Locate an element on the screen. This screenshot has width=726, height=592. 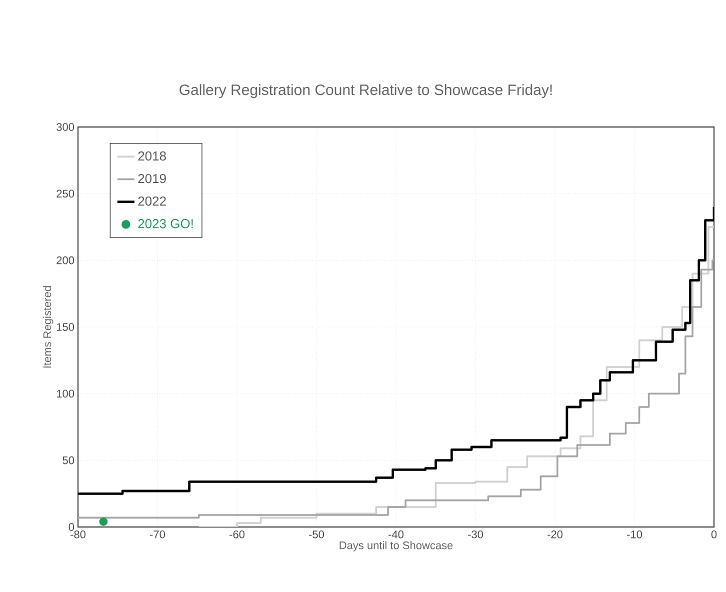
y-tick-label: 50 is located at coordinates (68, 460).